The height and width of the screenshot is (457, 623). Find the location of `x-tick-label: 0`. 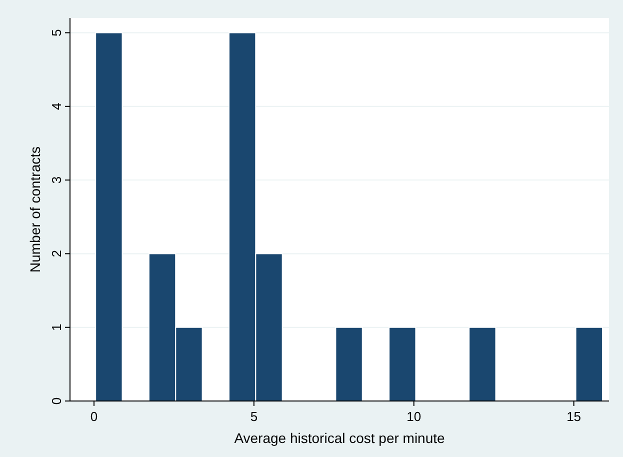

x-tick-label: 0 is located at coordinates (94, 416).